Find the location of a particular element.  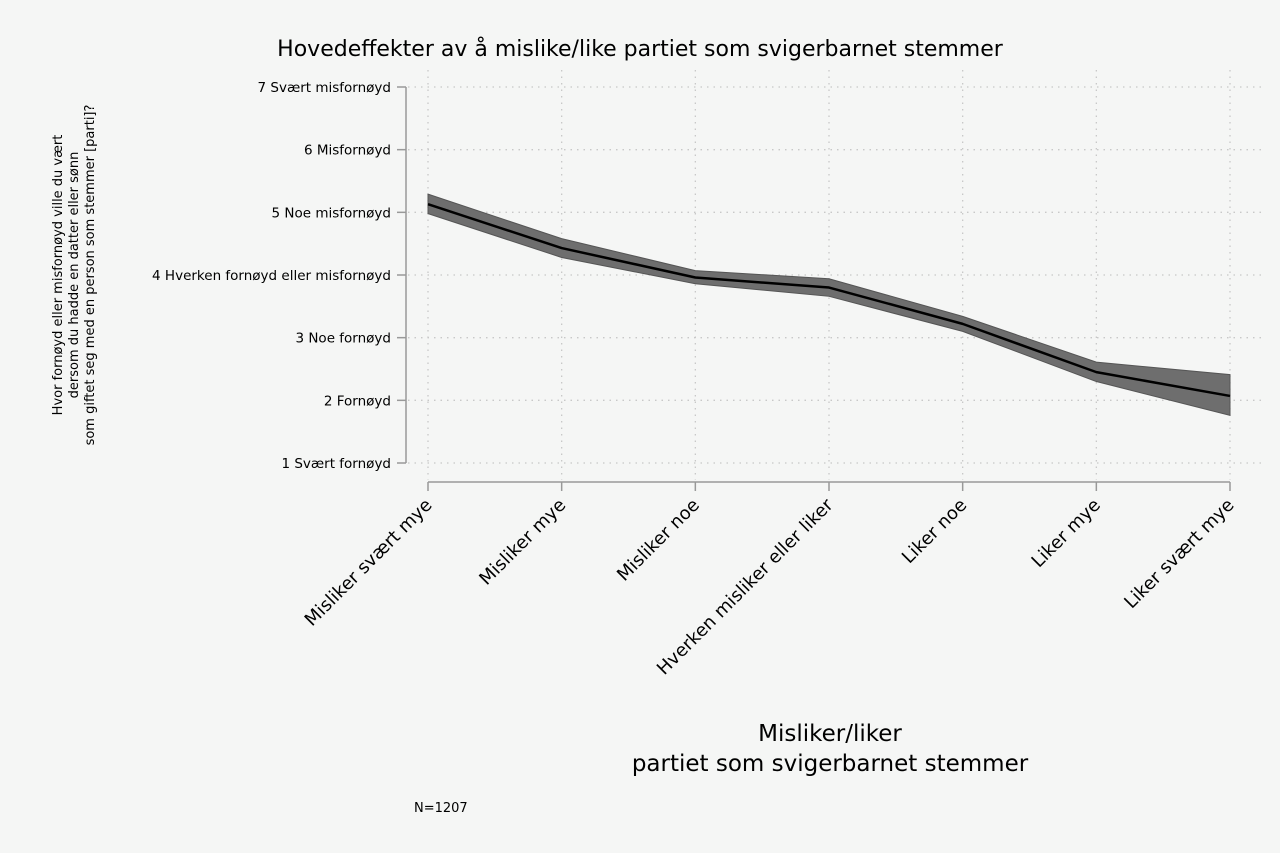

x-tick-label: Misliker svært mye is located at coordinates (369, 563).